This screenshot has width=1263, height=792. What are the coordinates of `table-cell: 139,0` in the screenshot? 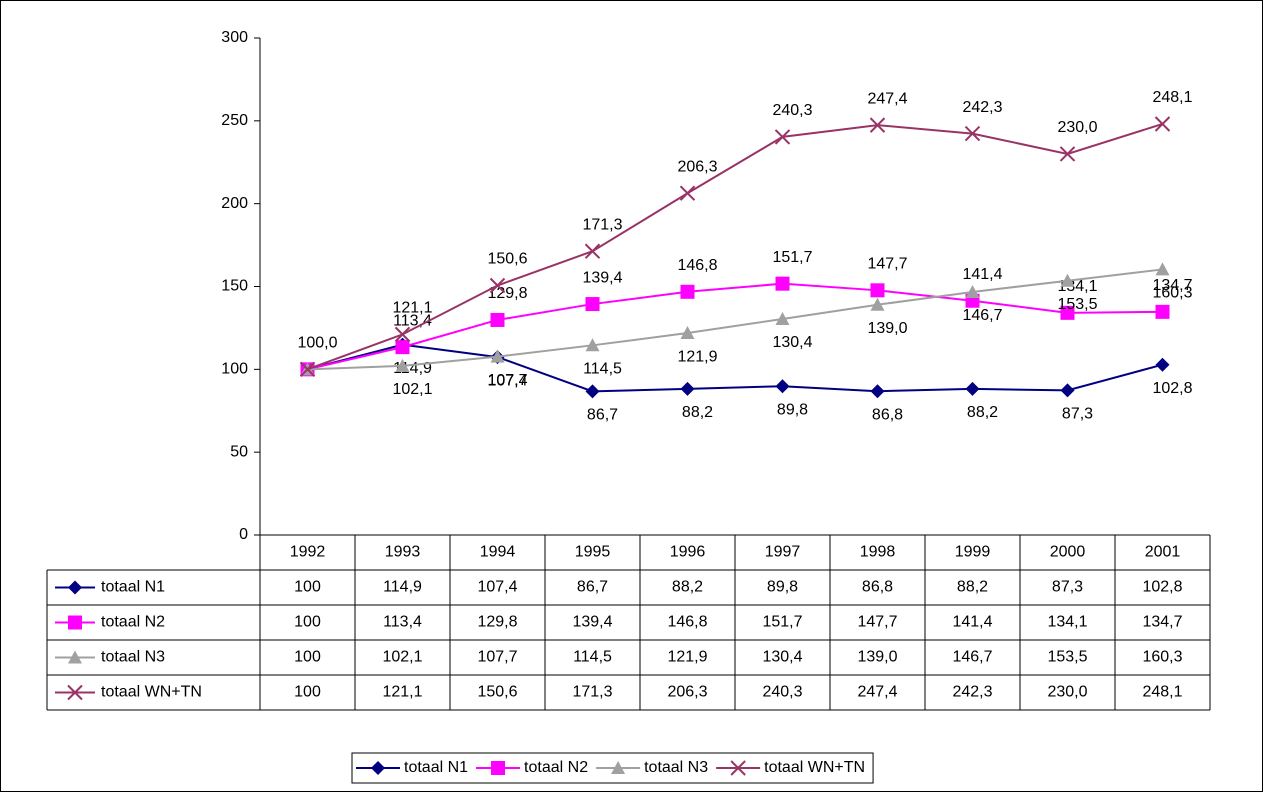 It's located at (877, 657).